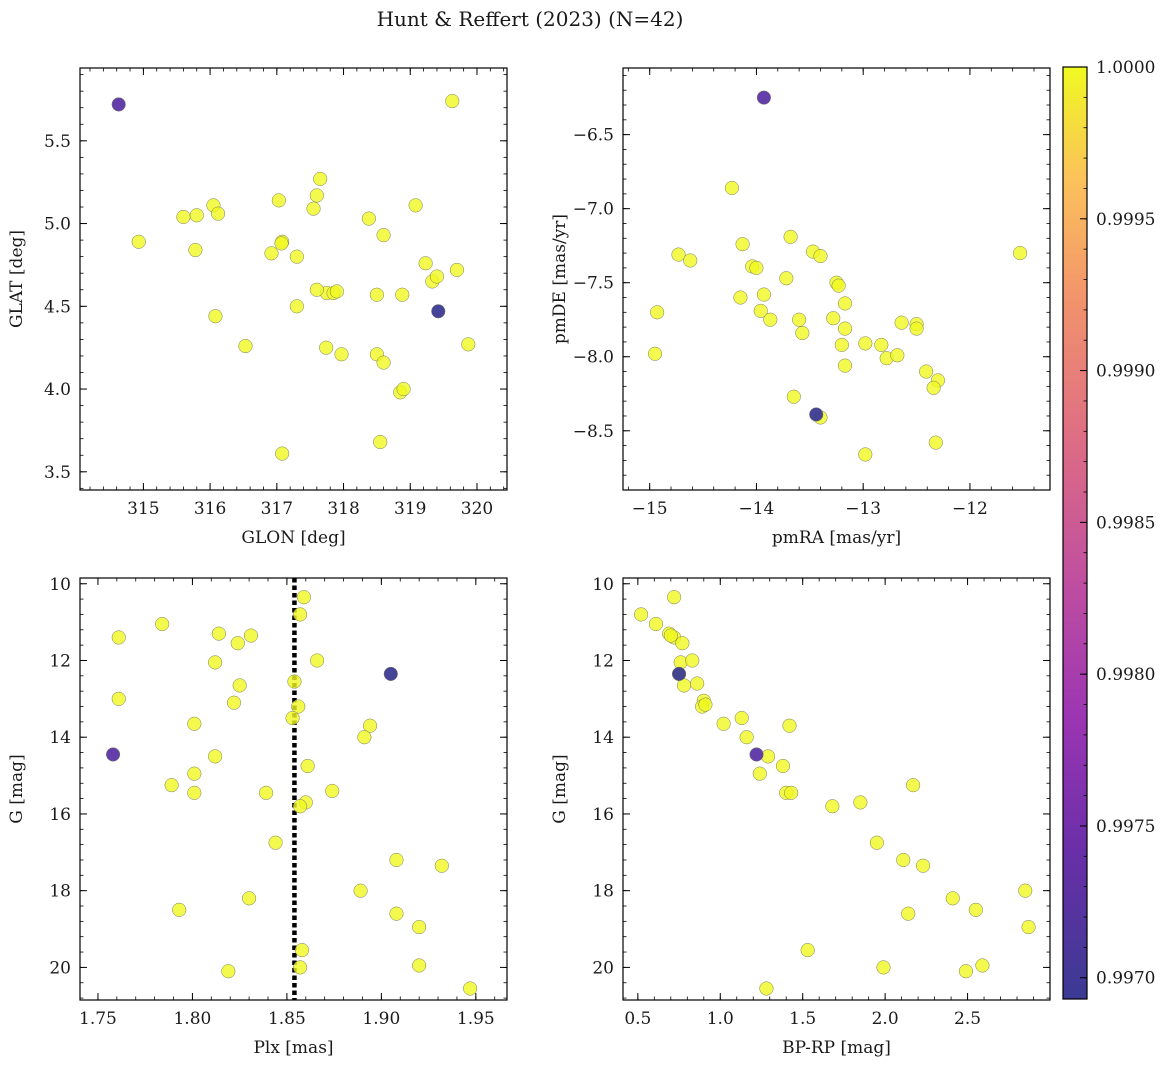 The image size is (1173, 1067). What do you see at coordinates (1075, 533) in the screenshot?
I see `colorbar-gradient` at bounding box center [1075, 533].